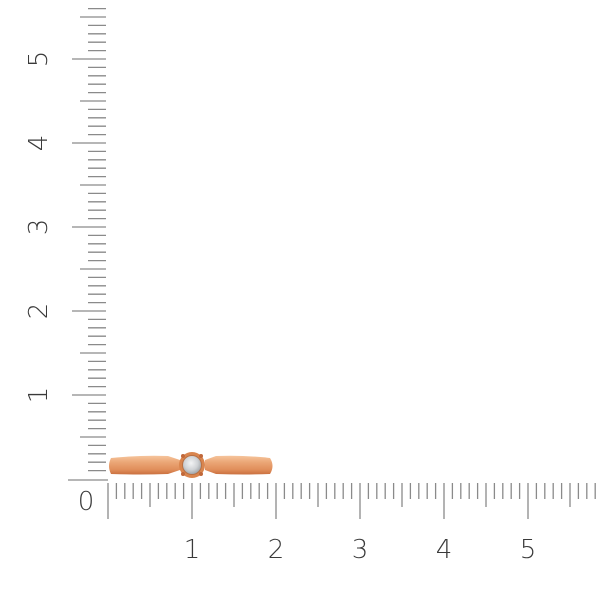 Image resolution: width=600 pixels, height=600 pixels. What do you see at coordinates (39, 395) in the screenshot?
I see `y-tick-label: 1` at bounding box center [39, 395].